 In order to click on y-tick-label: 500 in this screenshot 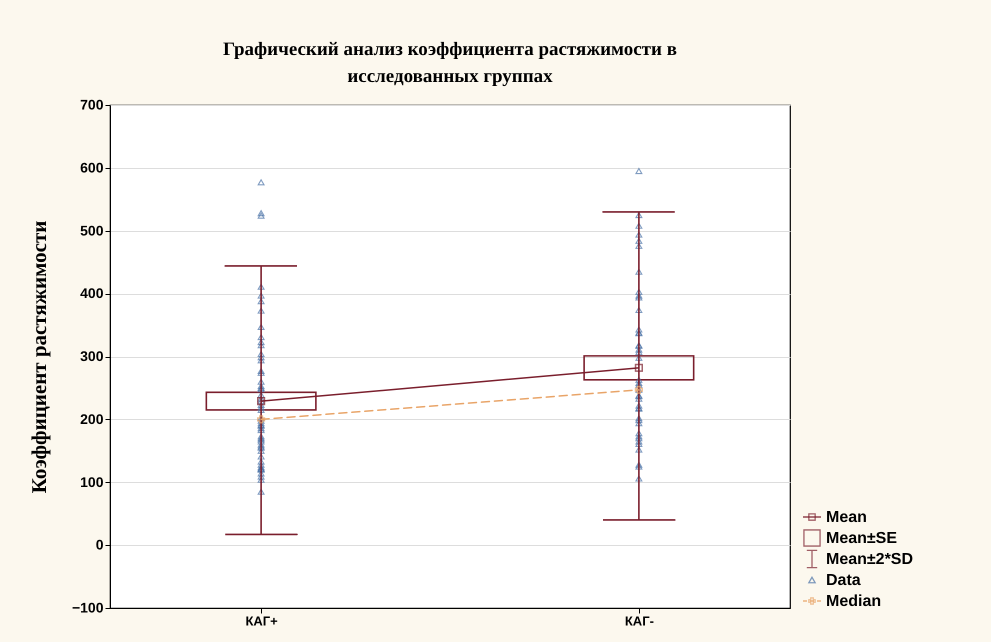, I will do `click(92, 230)`.